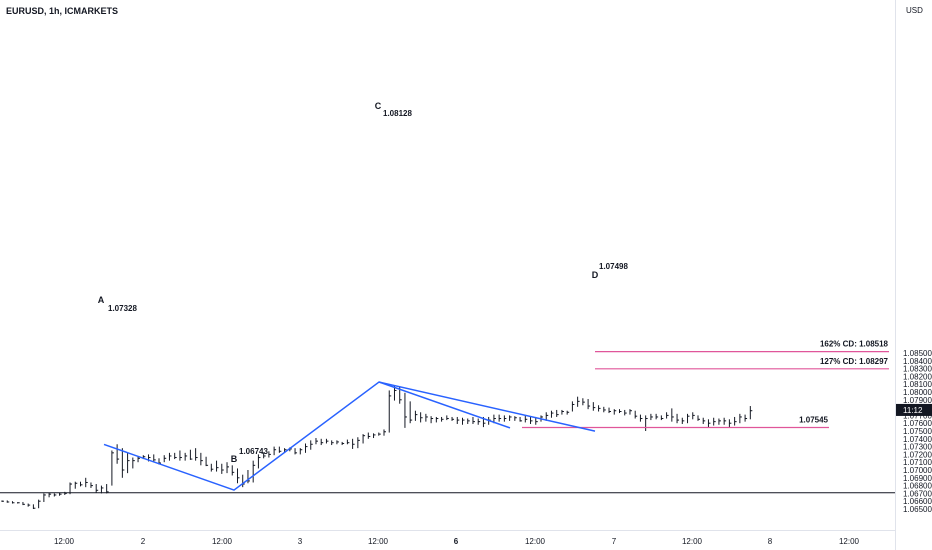 The width and height of the screenshot is (932, 550). I want to click on last-price-tag: 11:12, so click(914, 409).